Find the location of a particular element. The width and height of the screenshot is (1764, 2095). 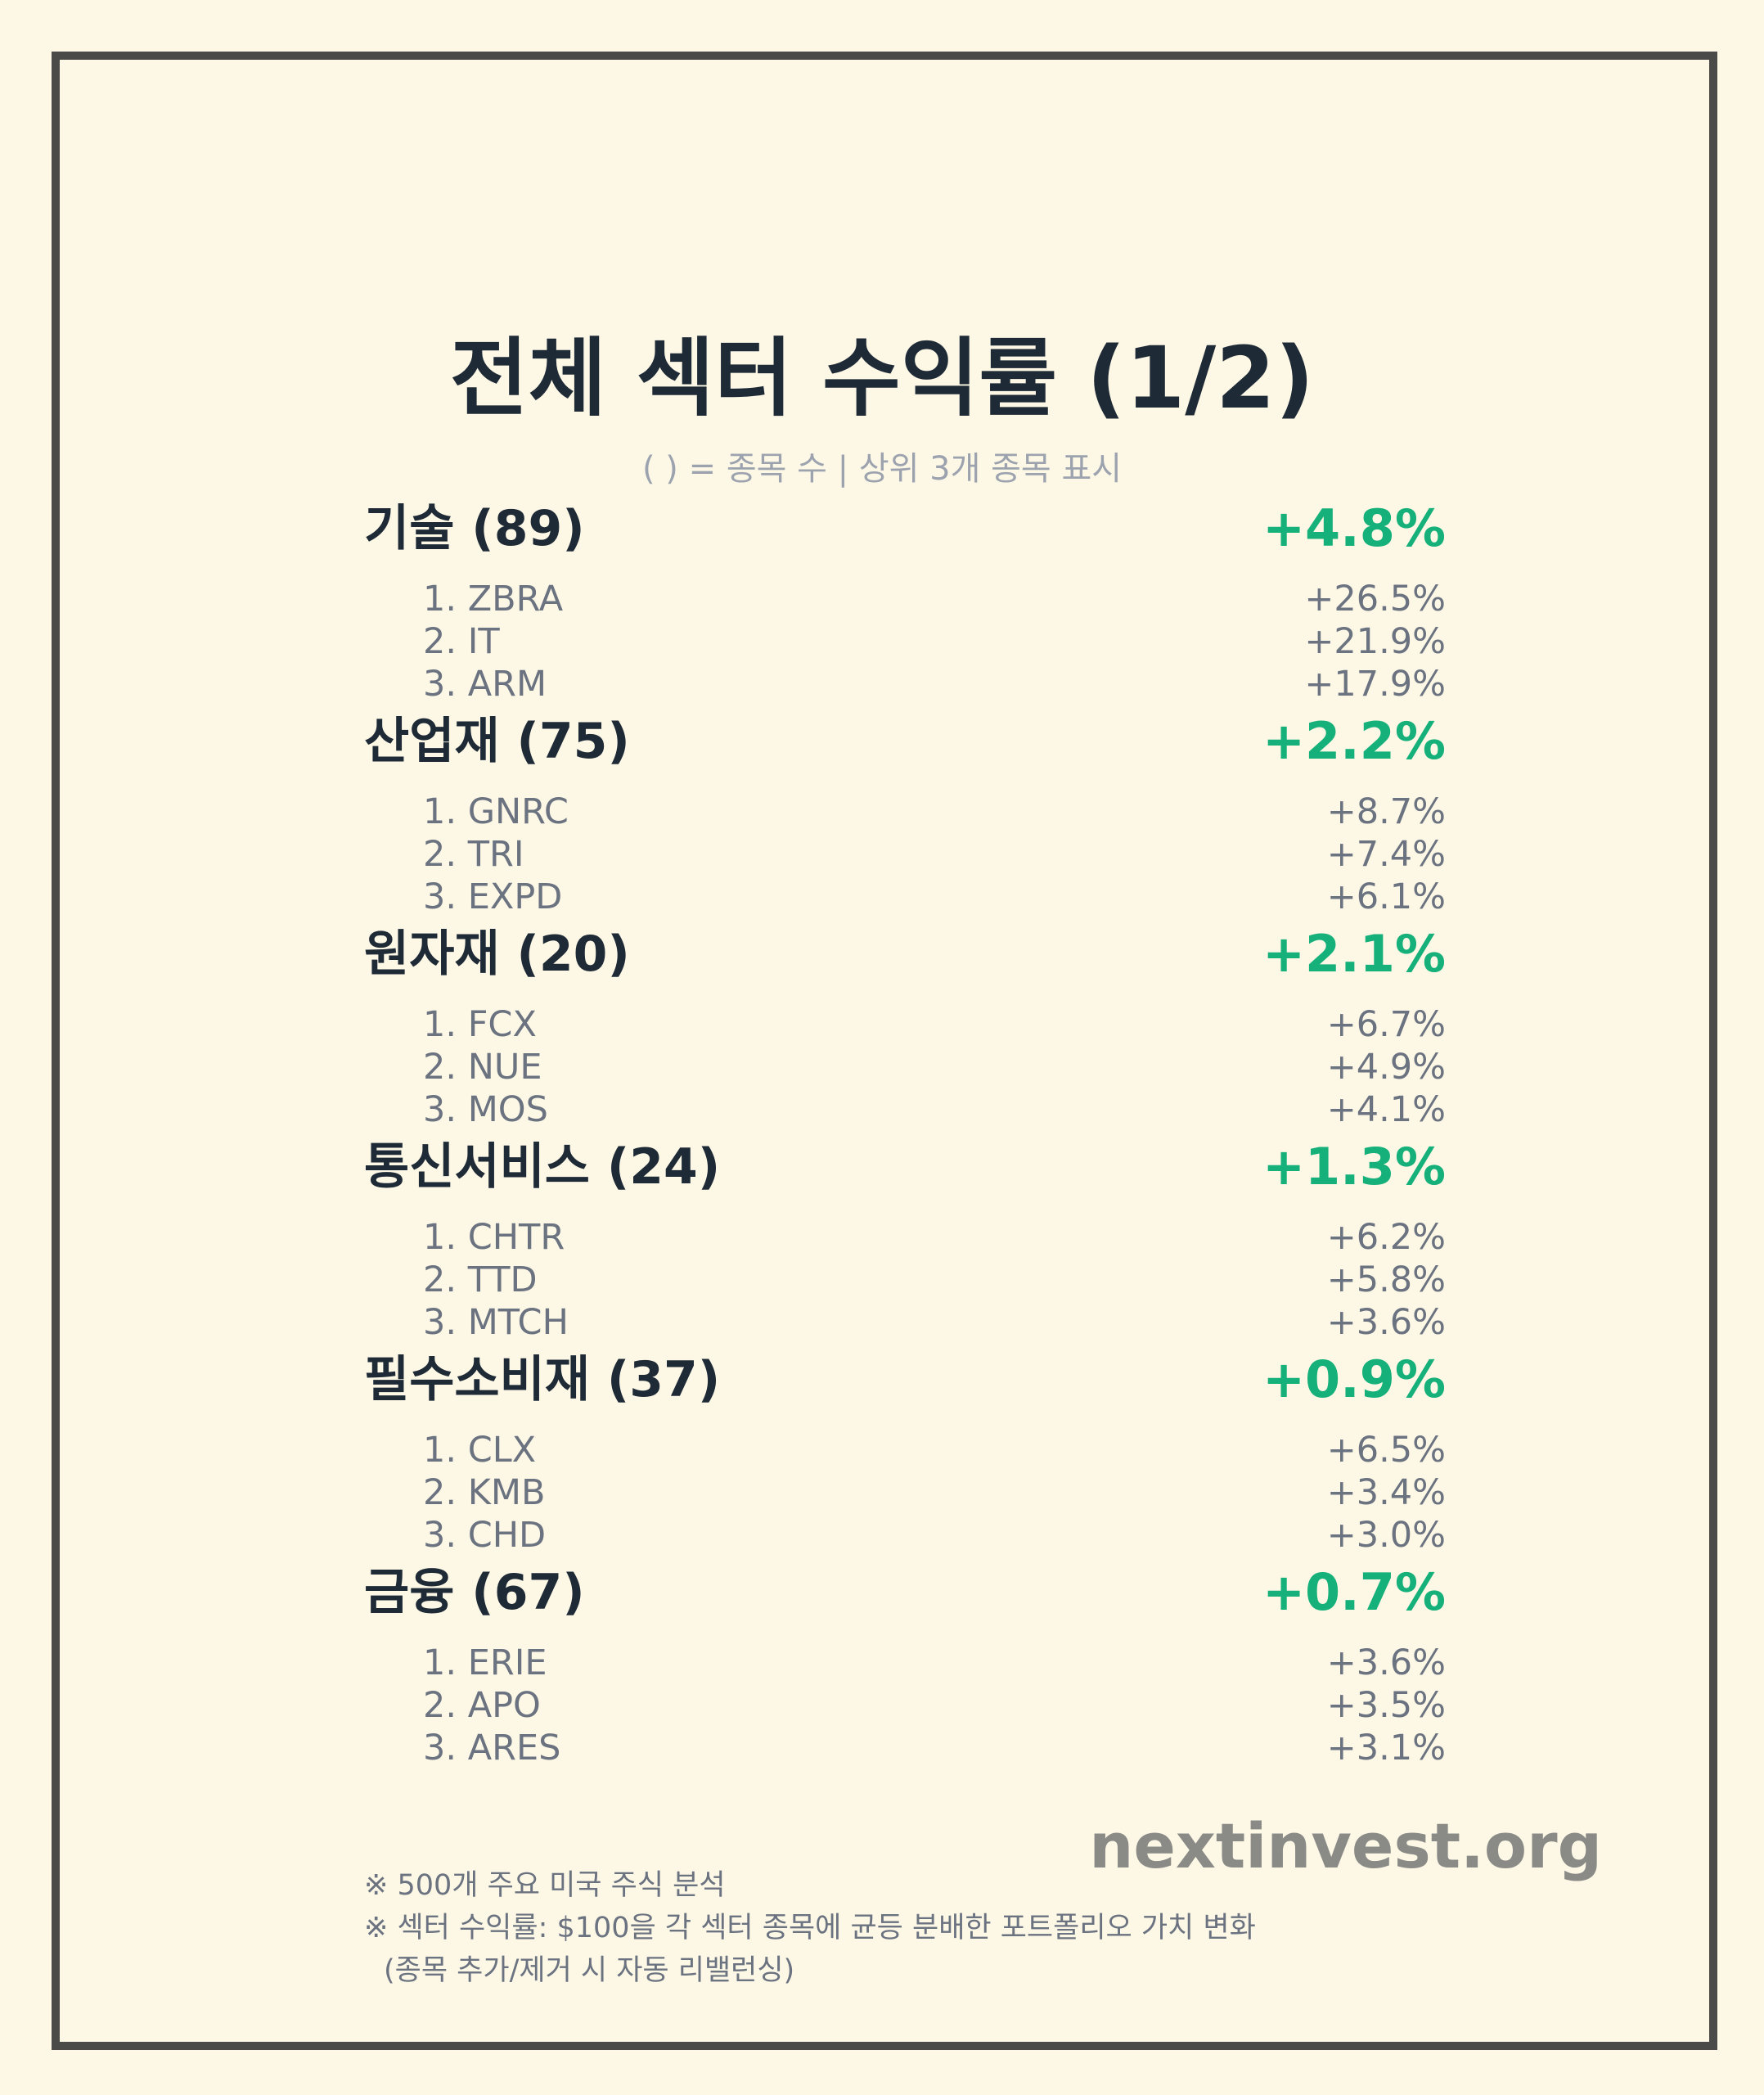

stock-row: 2. APO +3.5% is located at coordinates (905, 1706).